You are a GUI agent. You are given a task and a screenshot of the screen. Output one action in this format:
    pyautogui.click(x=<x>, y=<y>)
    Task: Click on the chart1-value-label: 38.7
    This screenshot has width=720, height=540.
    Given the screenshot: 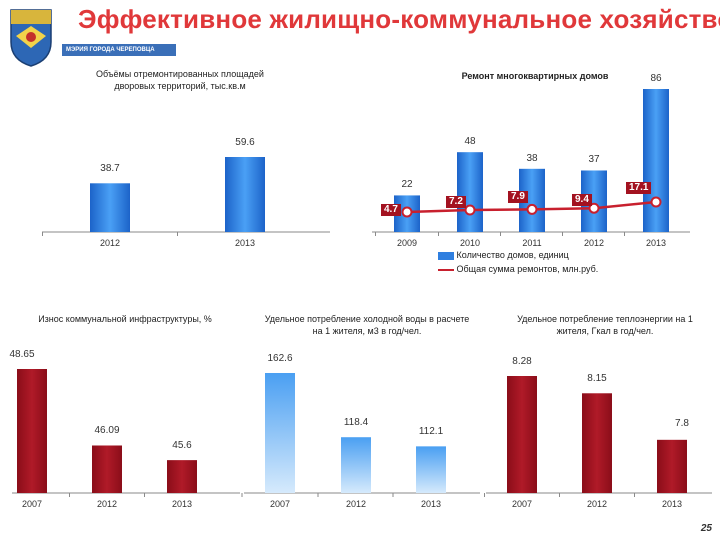 What is the action you would take?
    pyautogui.click(x=110, y=169)
    